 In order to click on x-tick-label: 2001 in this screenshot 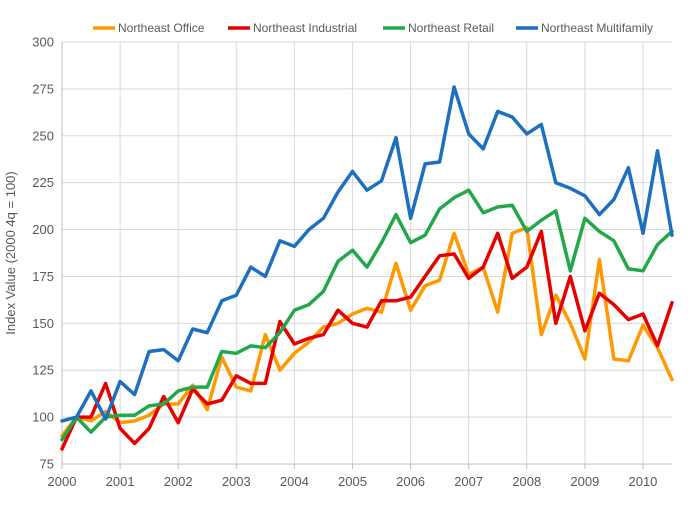, I will do `click(120, 481)`.